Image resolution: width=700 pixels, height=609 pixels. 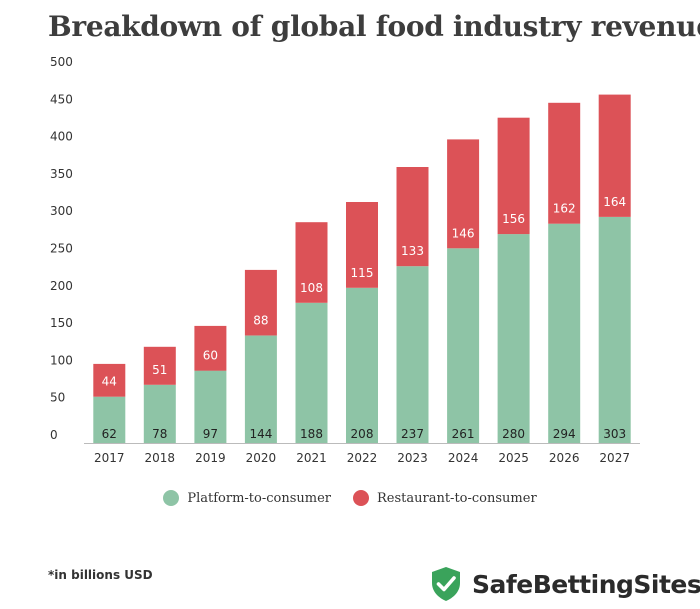 I want to click on legend-label-platform: Platform-to-consumer, so click(x=259, y=498).